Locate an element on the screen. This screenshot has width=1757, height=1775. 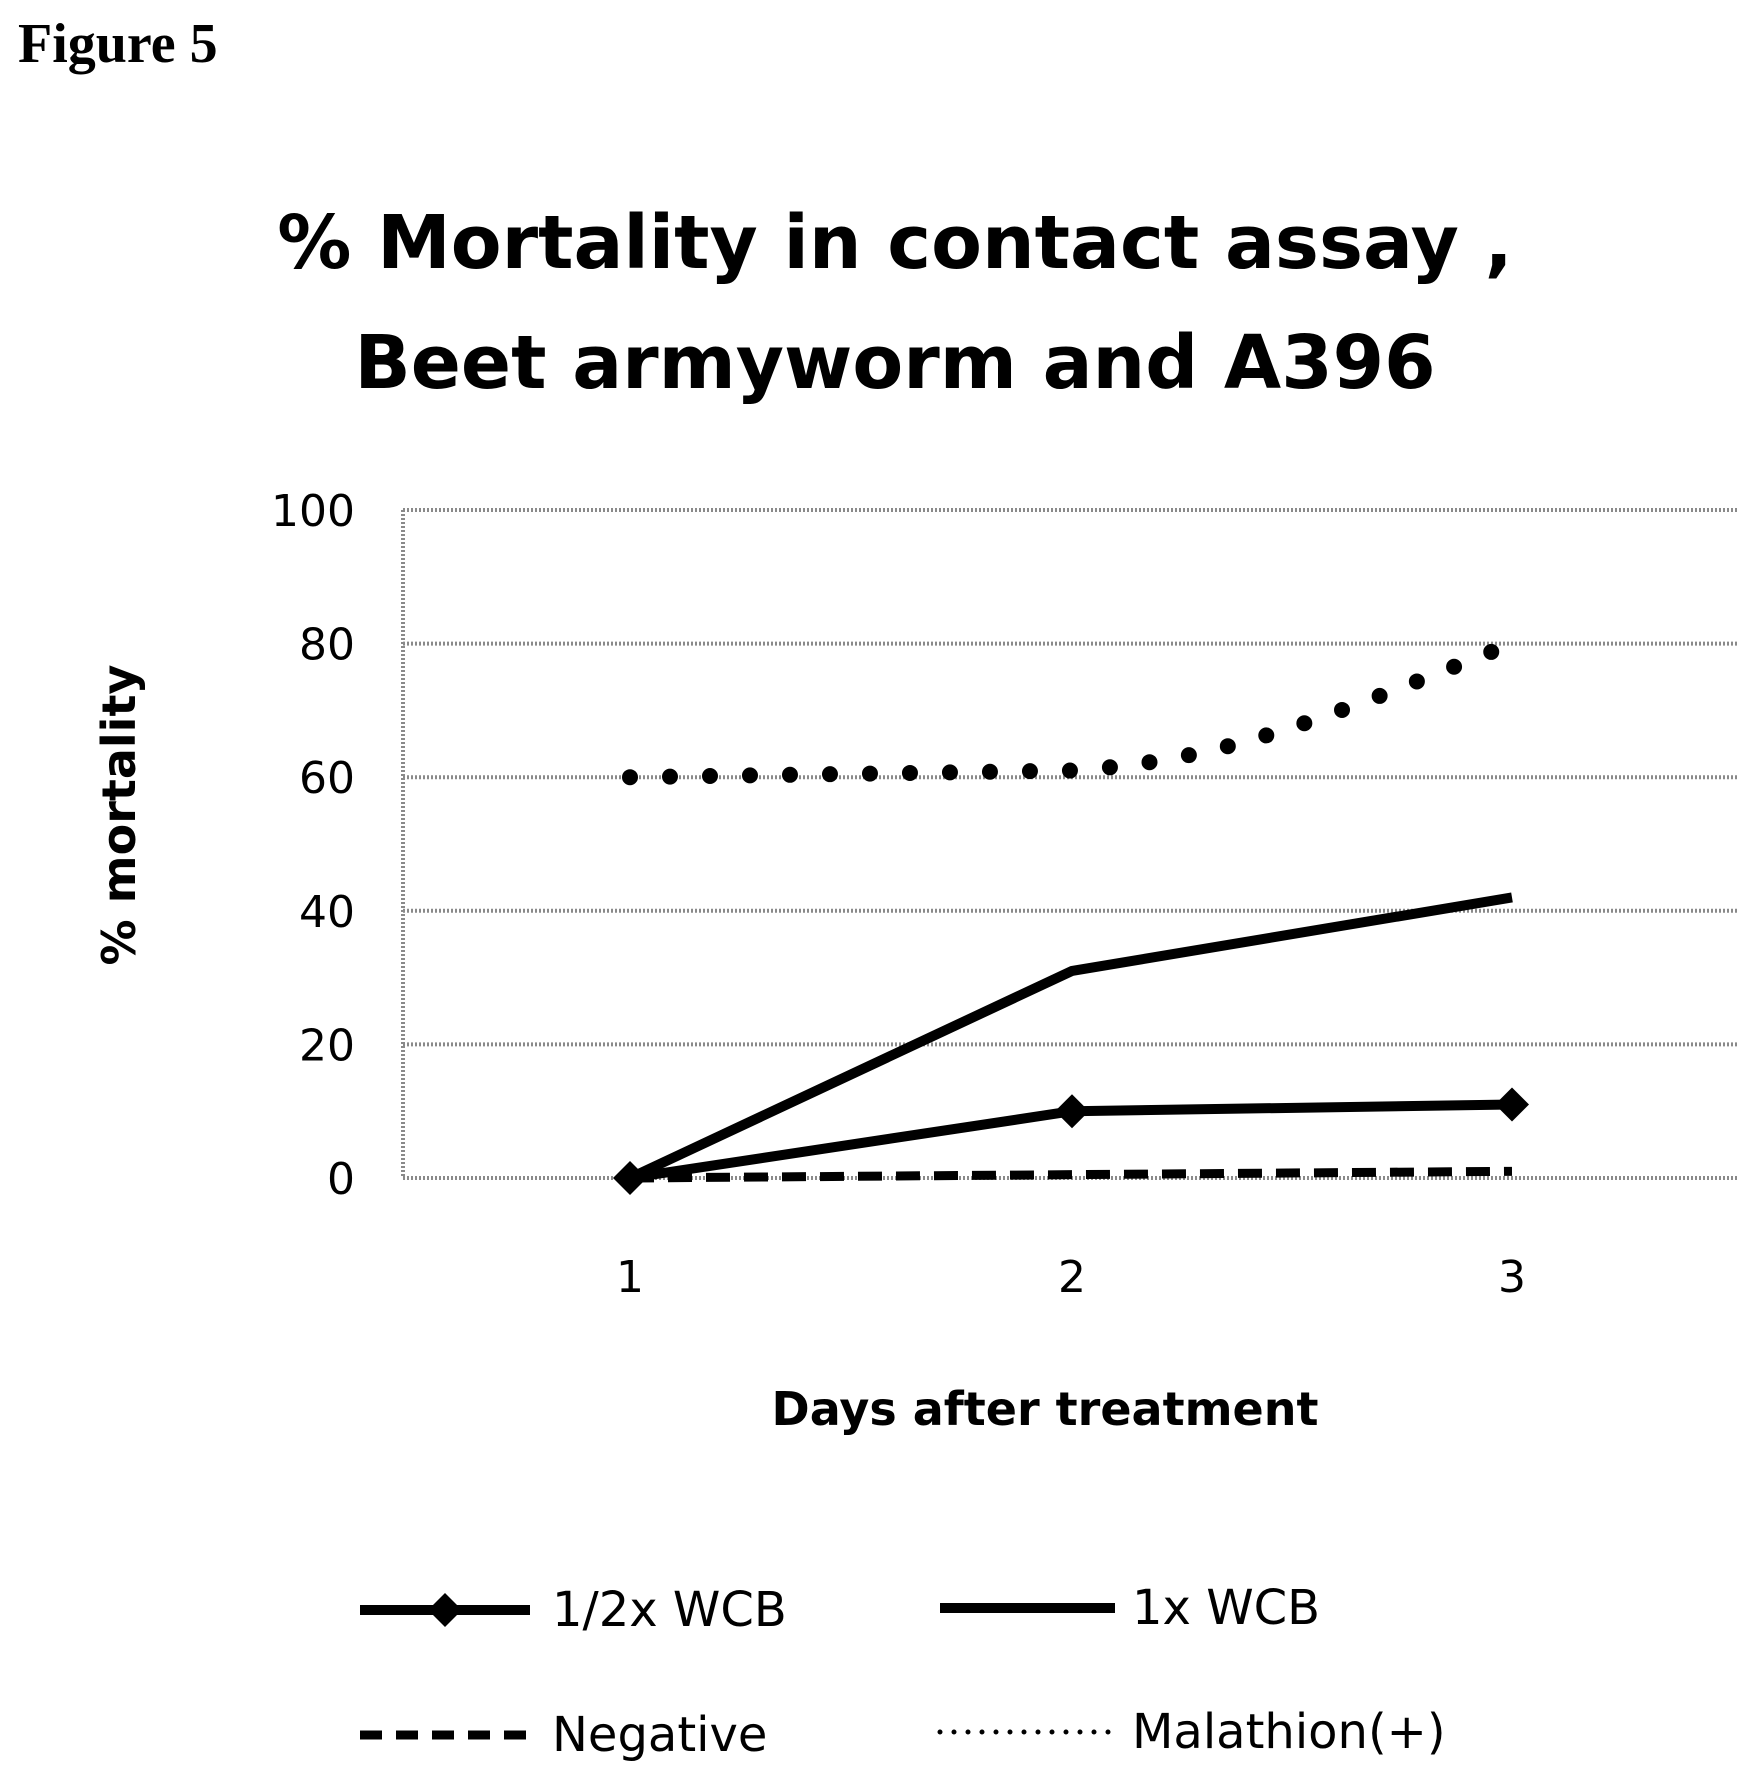
y-tick-label: 40 is located at coordinates (327, 912).